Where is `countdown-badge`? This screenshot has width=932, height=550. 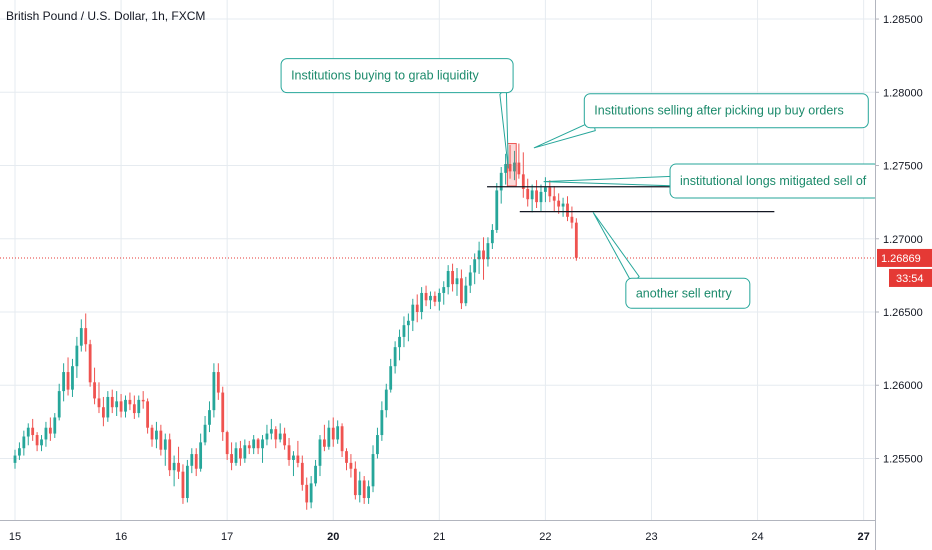
countdown-badge is located at coordinates (910, 277).